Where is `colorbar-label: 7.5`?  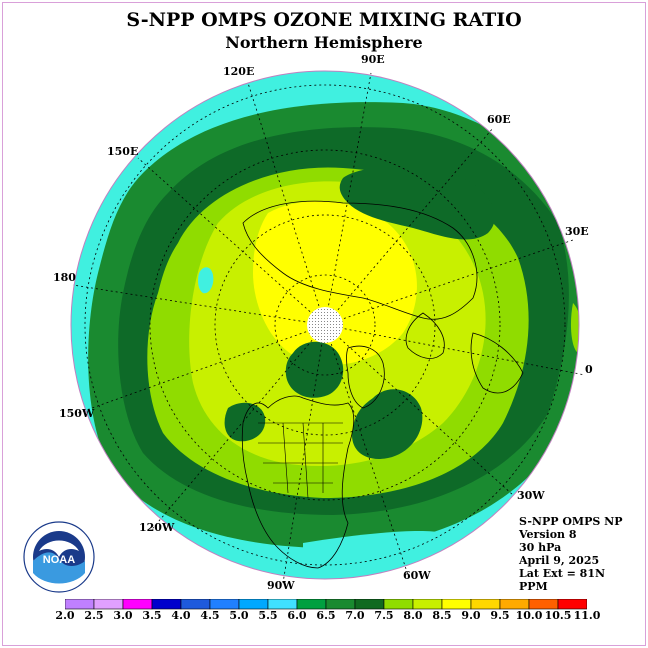 colorbar-label: 7.5 is located at coordinates (384, 615).